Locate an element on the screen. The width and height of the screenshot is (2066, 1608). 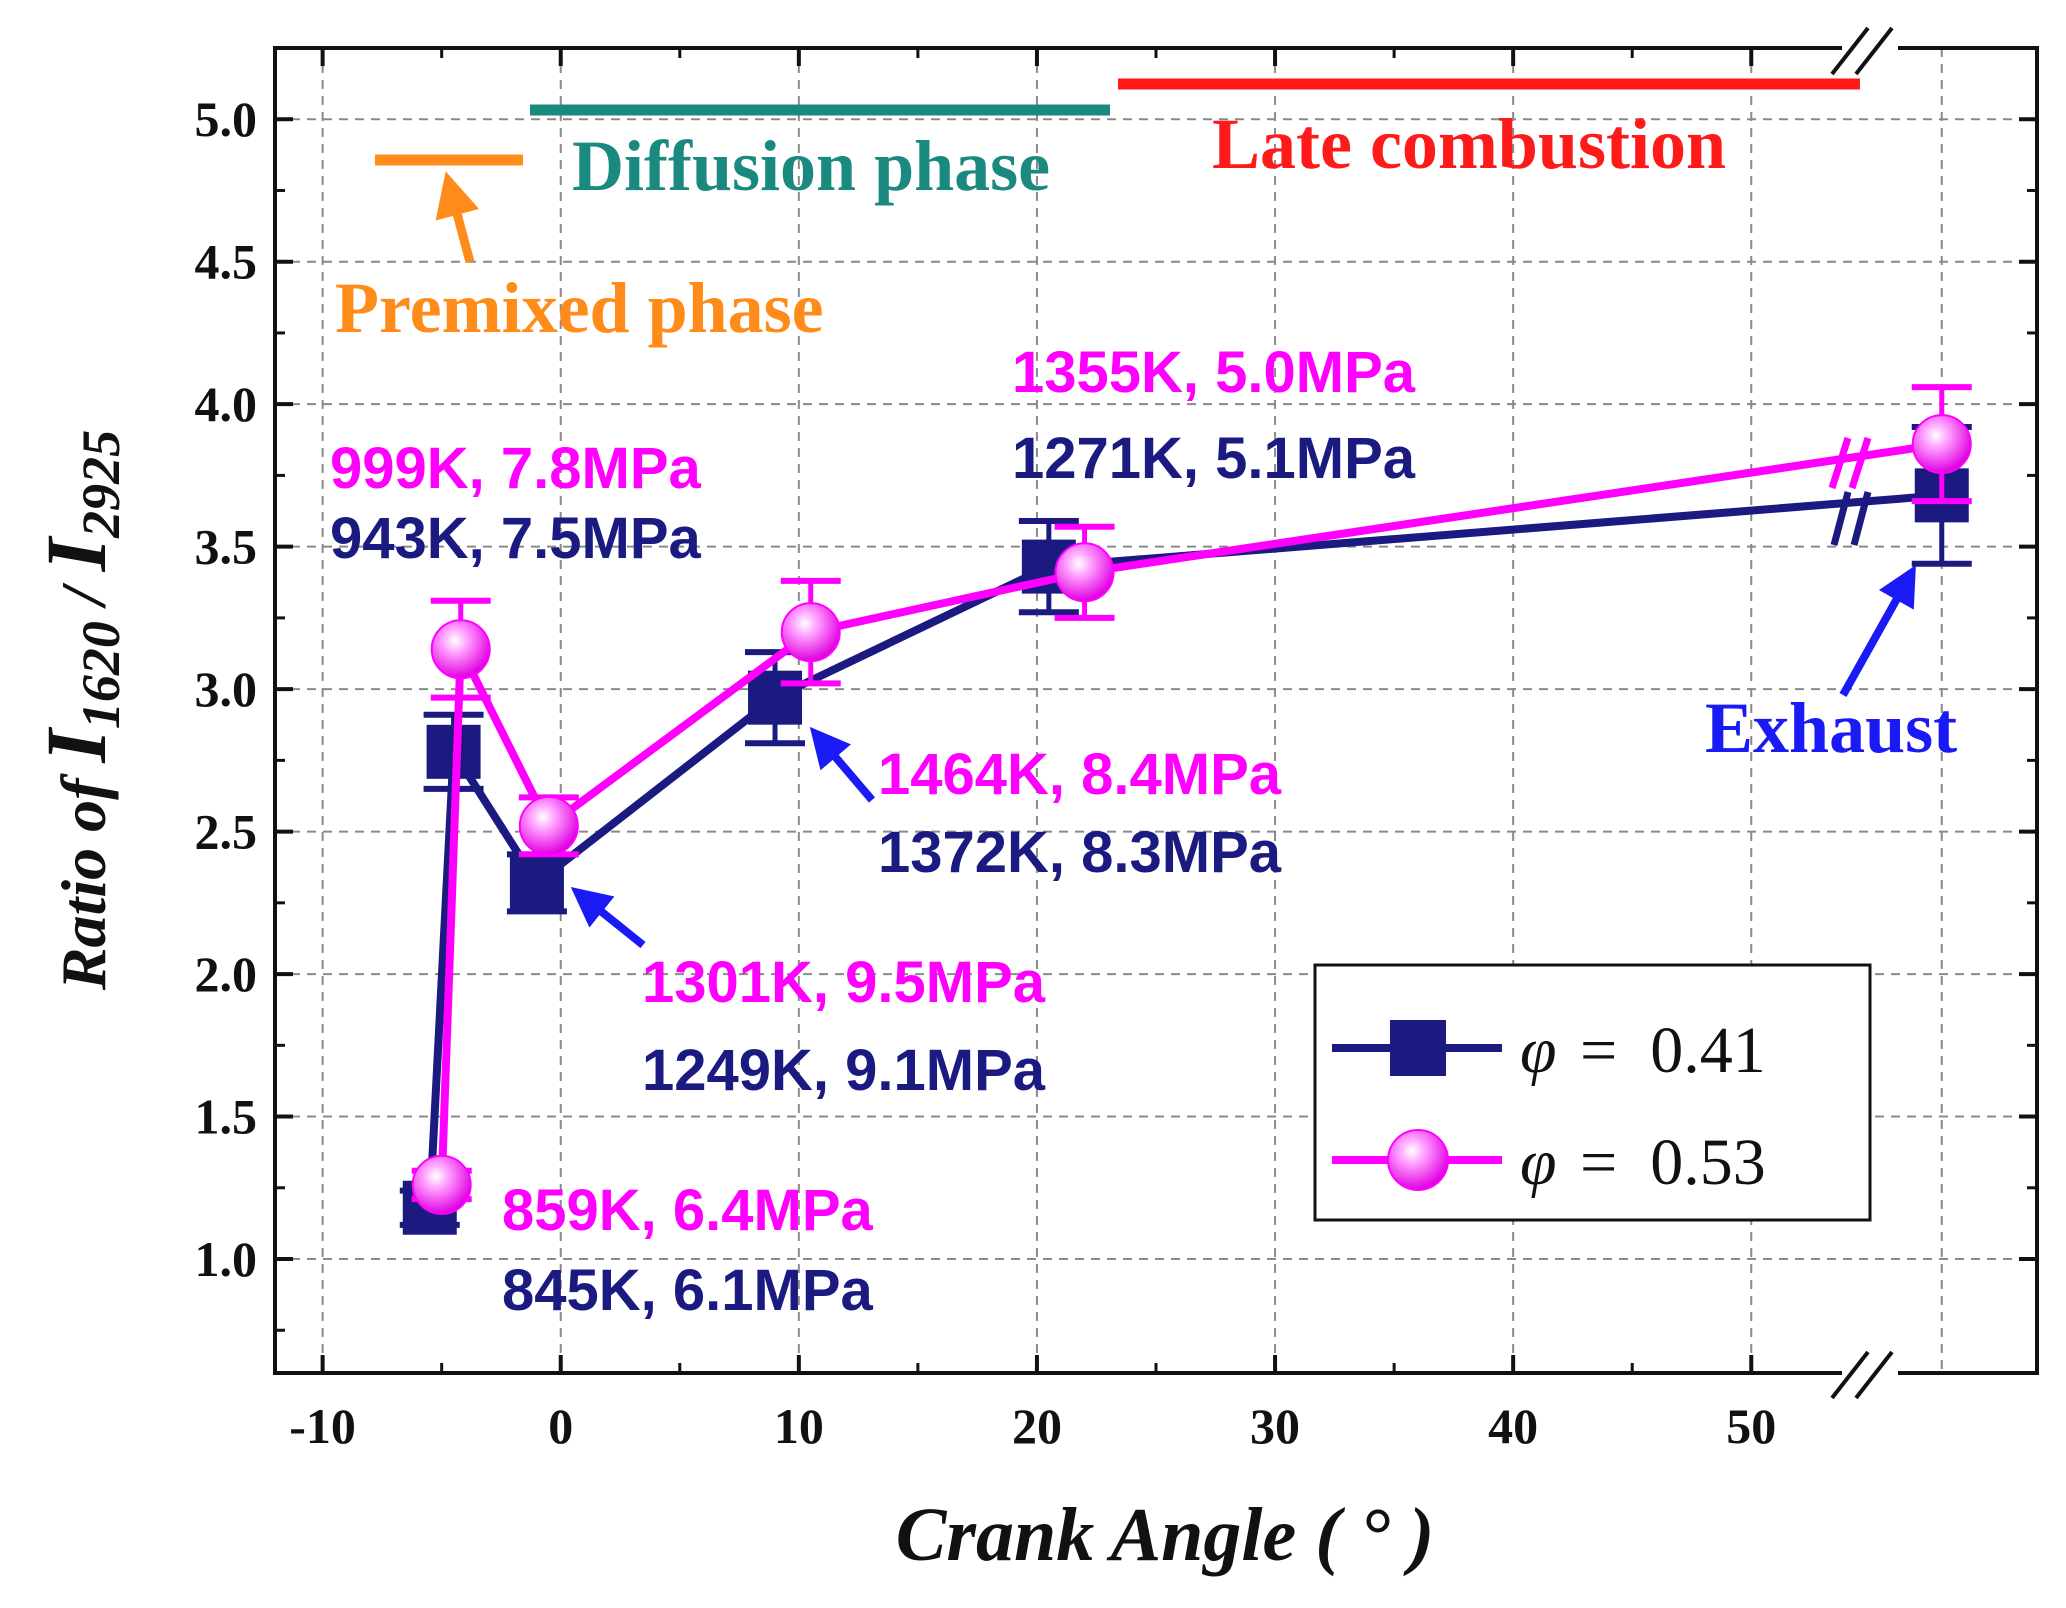
annotation-1355k-magenta: 1355K, 5.0MPa is located at coordinates (1214, 372).